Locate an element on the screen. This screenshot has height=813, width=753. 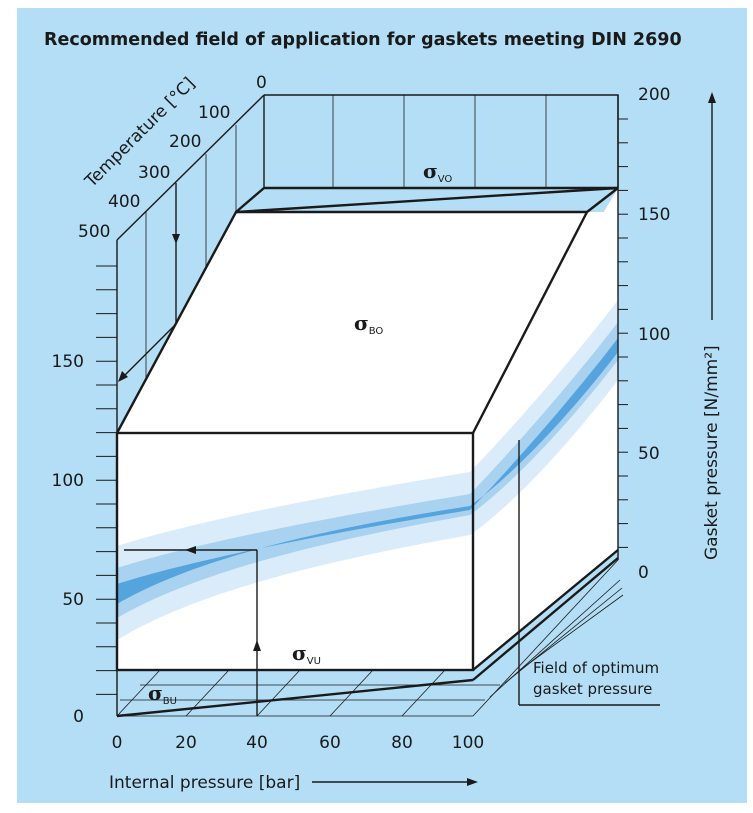
box-top-right-edge is located at coordinates (530, 322).